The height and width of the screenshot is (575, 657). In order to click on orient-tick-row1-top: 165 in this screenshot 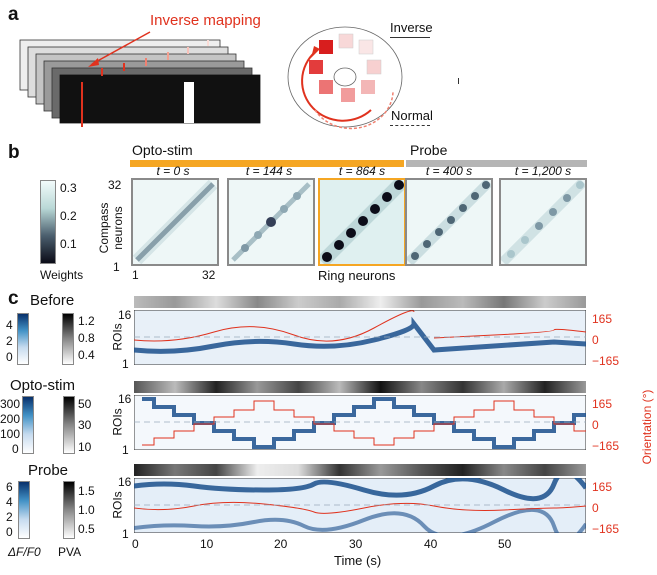, I will do `click(602, 319)`.